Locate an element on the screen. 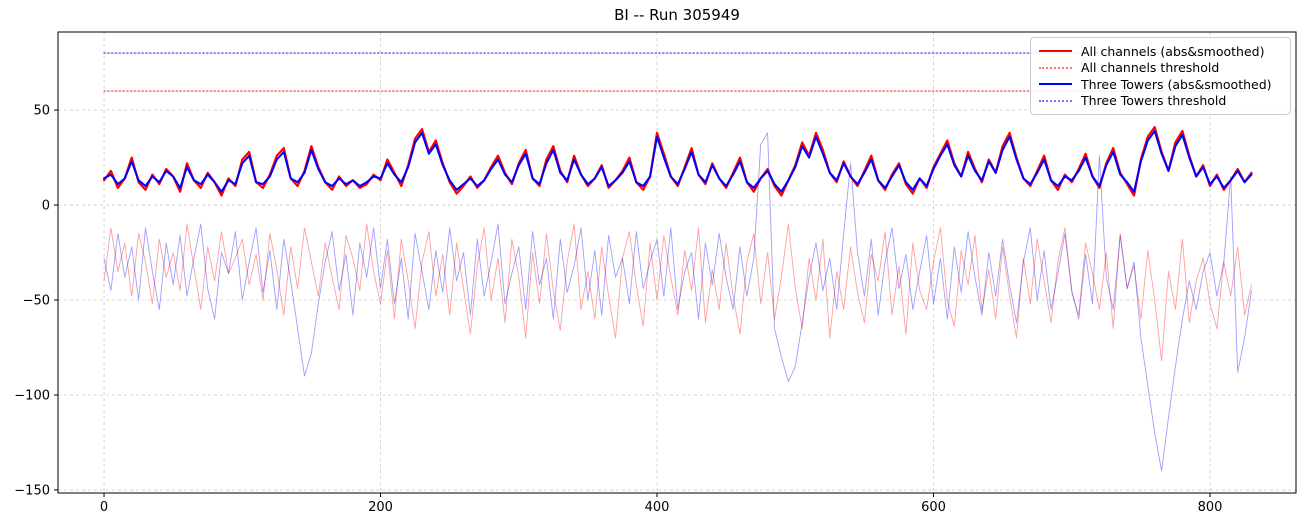  legend-line-sample-solid-blue is located at coordinates (1055, 84).